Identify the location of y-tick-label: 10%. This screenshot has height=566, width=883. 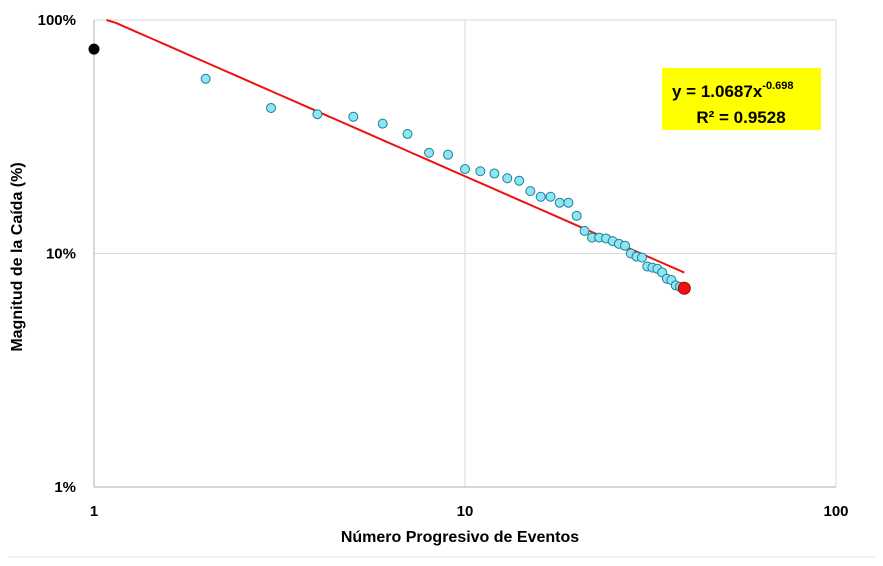
(61, 254).